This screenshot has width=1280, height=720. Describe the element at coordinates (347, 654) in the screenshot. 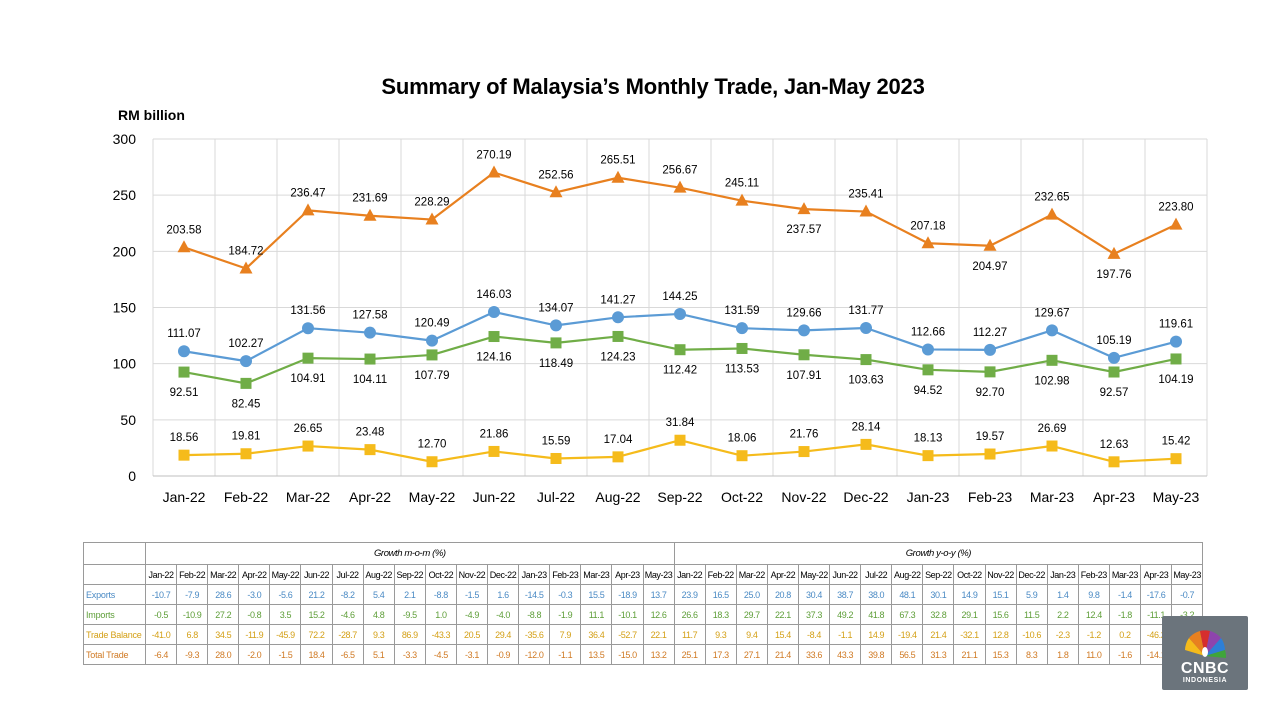

I see `table-cell: -6.5` at that location.